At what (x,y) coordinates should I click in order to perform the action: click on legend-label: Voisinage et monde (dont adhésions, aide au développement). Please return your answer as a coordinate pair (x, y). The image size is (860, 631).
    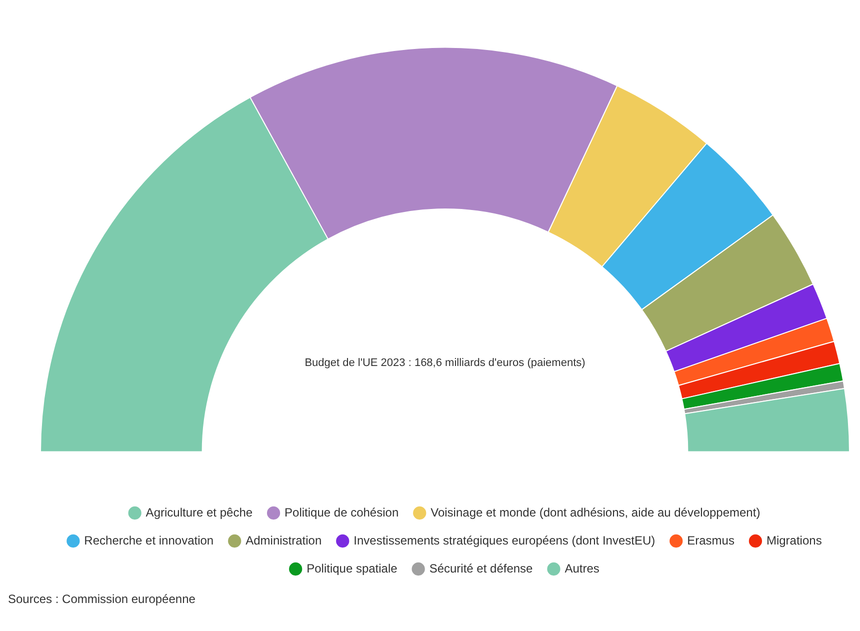
    Looking at the image, I should click on (595, 512).